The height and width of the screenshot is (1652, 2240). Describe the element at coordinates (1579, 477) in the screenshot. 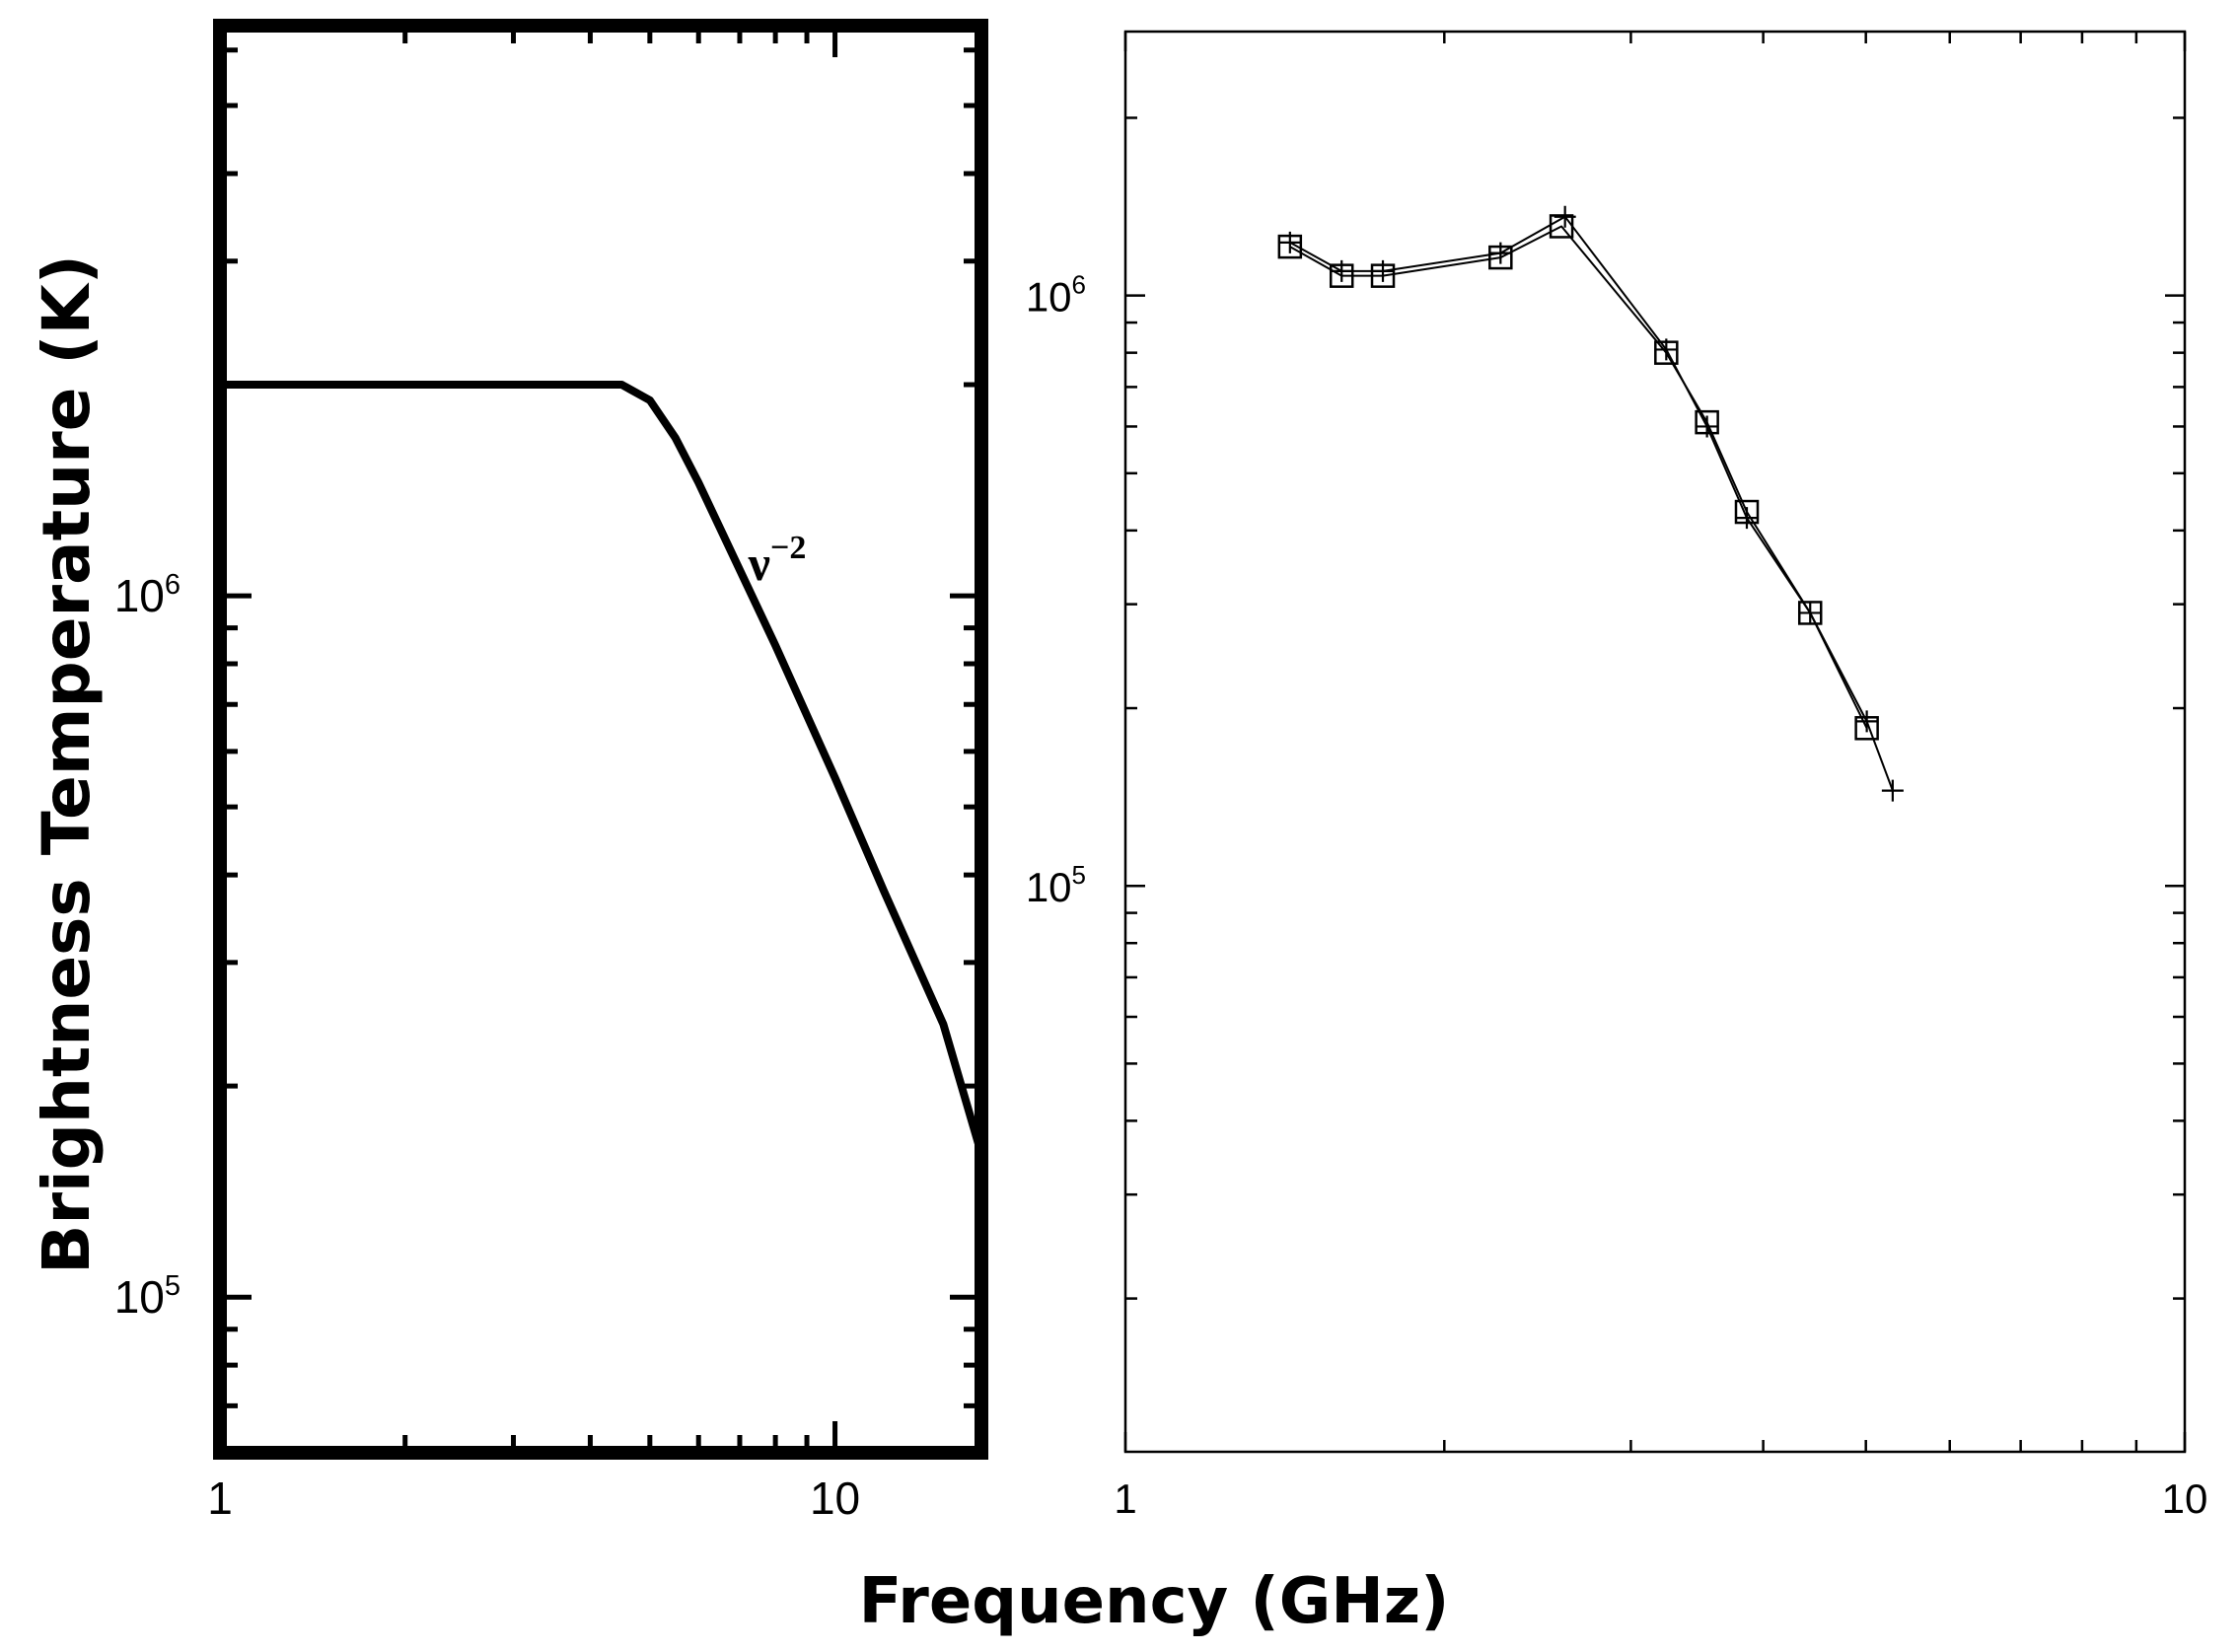

I see `series-line` at that location.